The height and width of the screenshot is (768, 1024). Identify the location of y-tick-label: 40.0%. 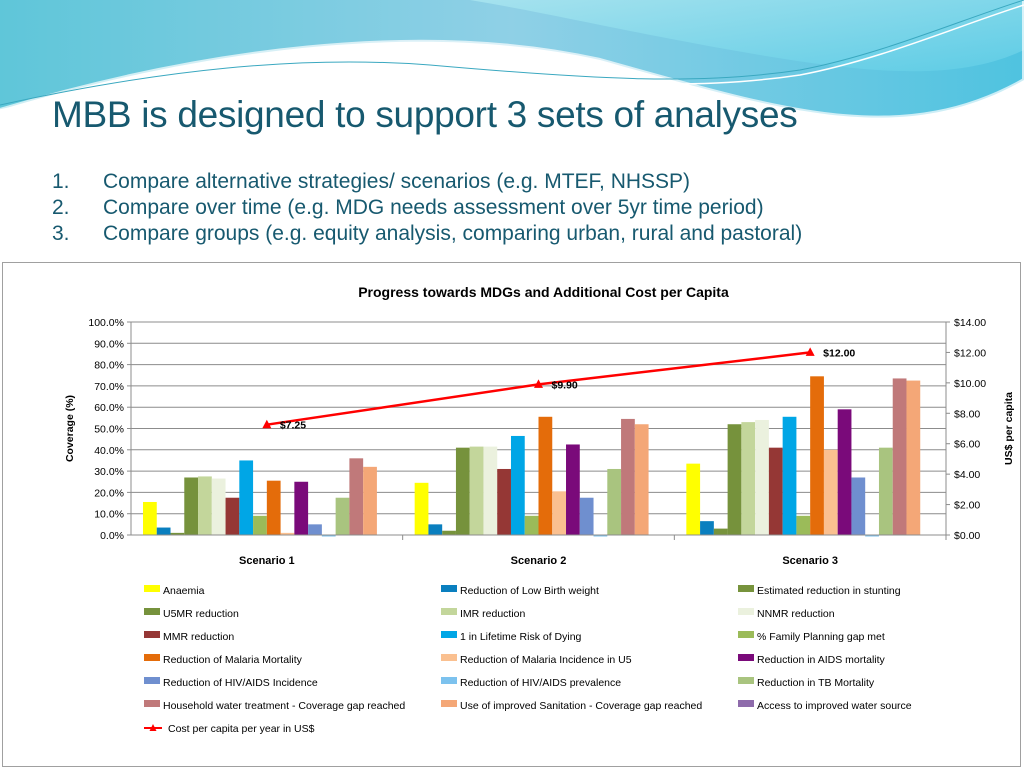
(109, 451).